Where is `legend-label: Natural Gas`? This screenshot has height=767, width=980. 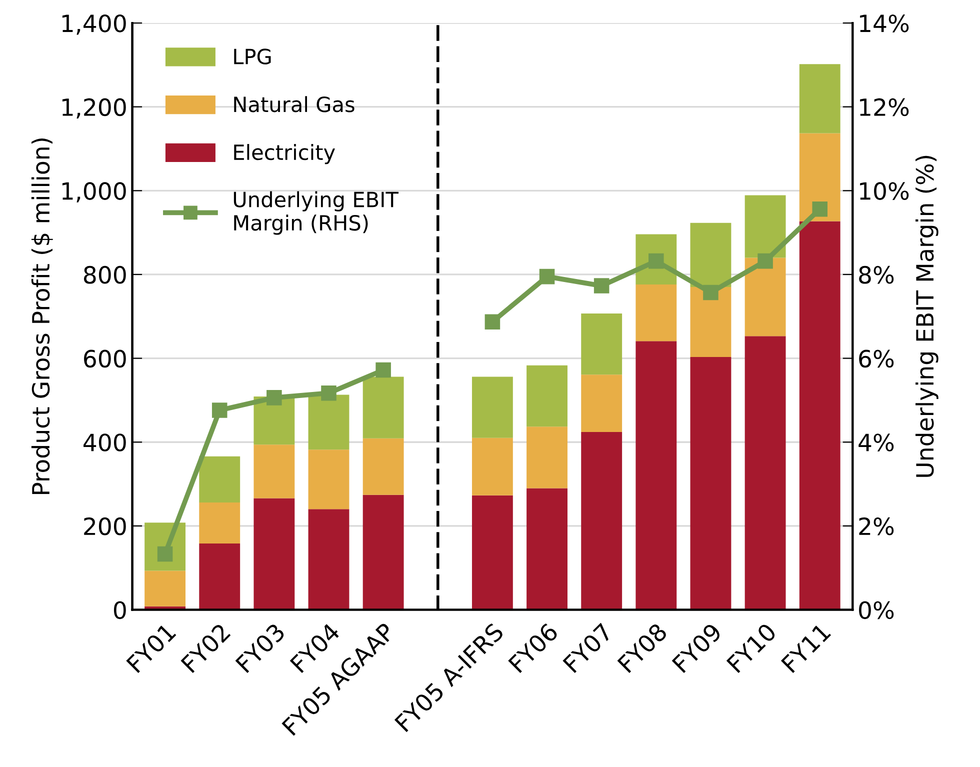
legend-label: Natural Gas is located at coordinates (294, 104).